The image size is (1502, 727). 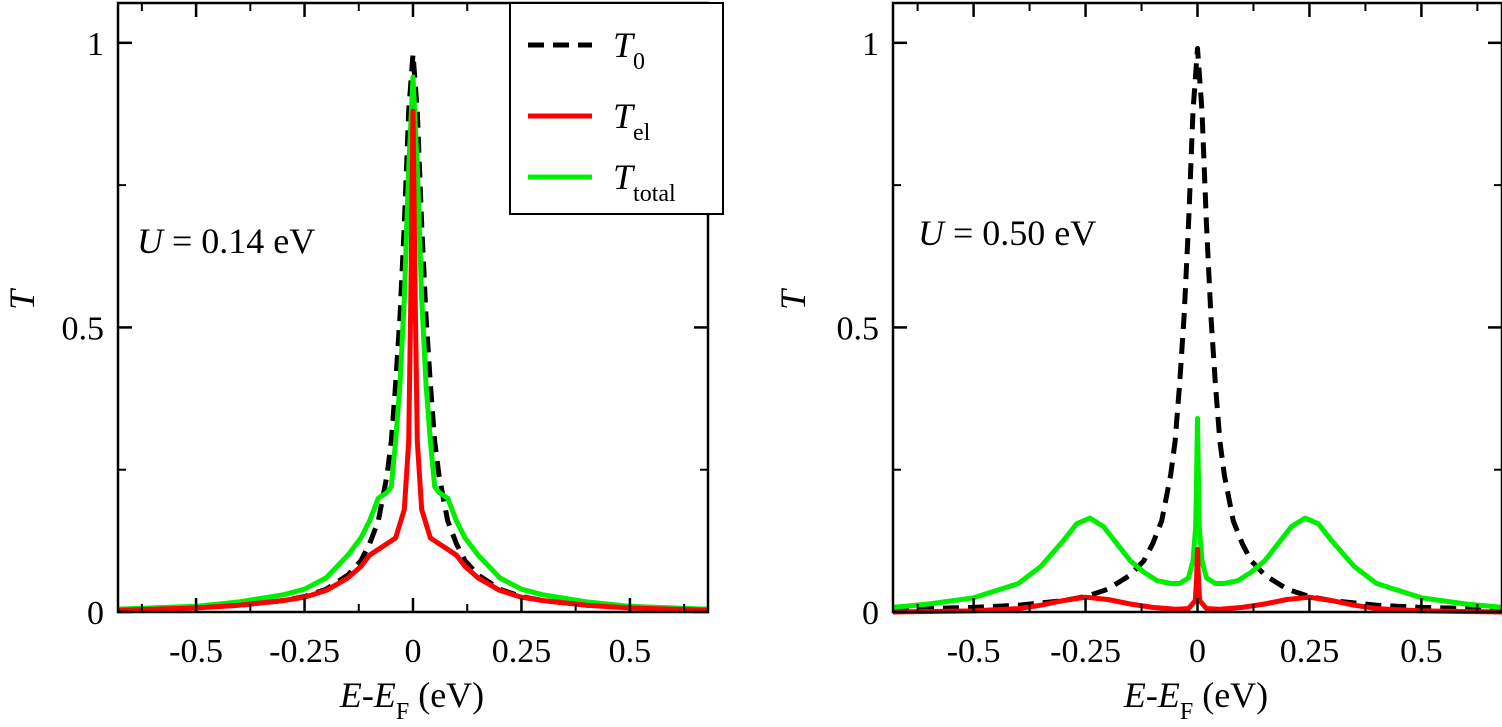 I want to click on right-xlabel-sub: F, so click(x=1186, y=712).